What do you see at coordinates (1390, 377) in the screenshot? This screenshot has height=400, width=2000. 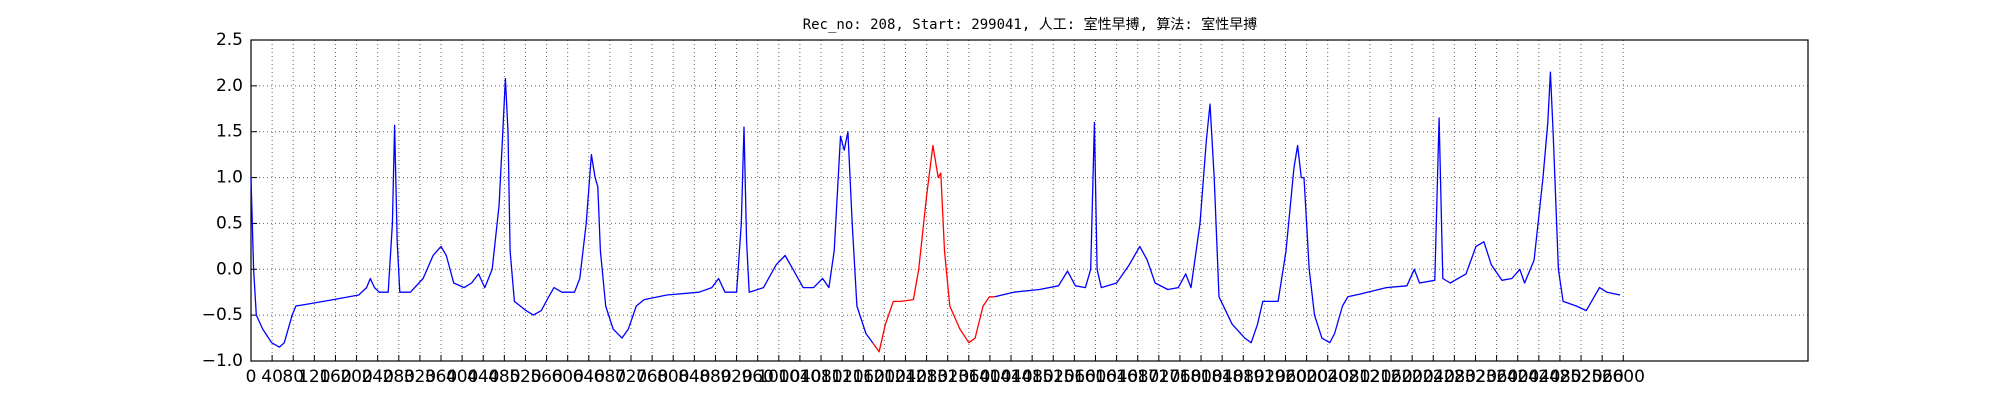 I see `x-tick-label: 2160` at bounding box center [1390, 377].